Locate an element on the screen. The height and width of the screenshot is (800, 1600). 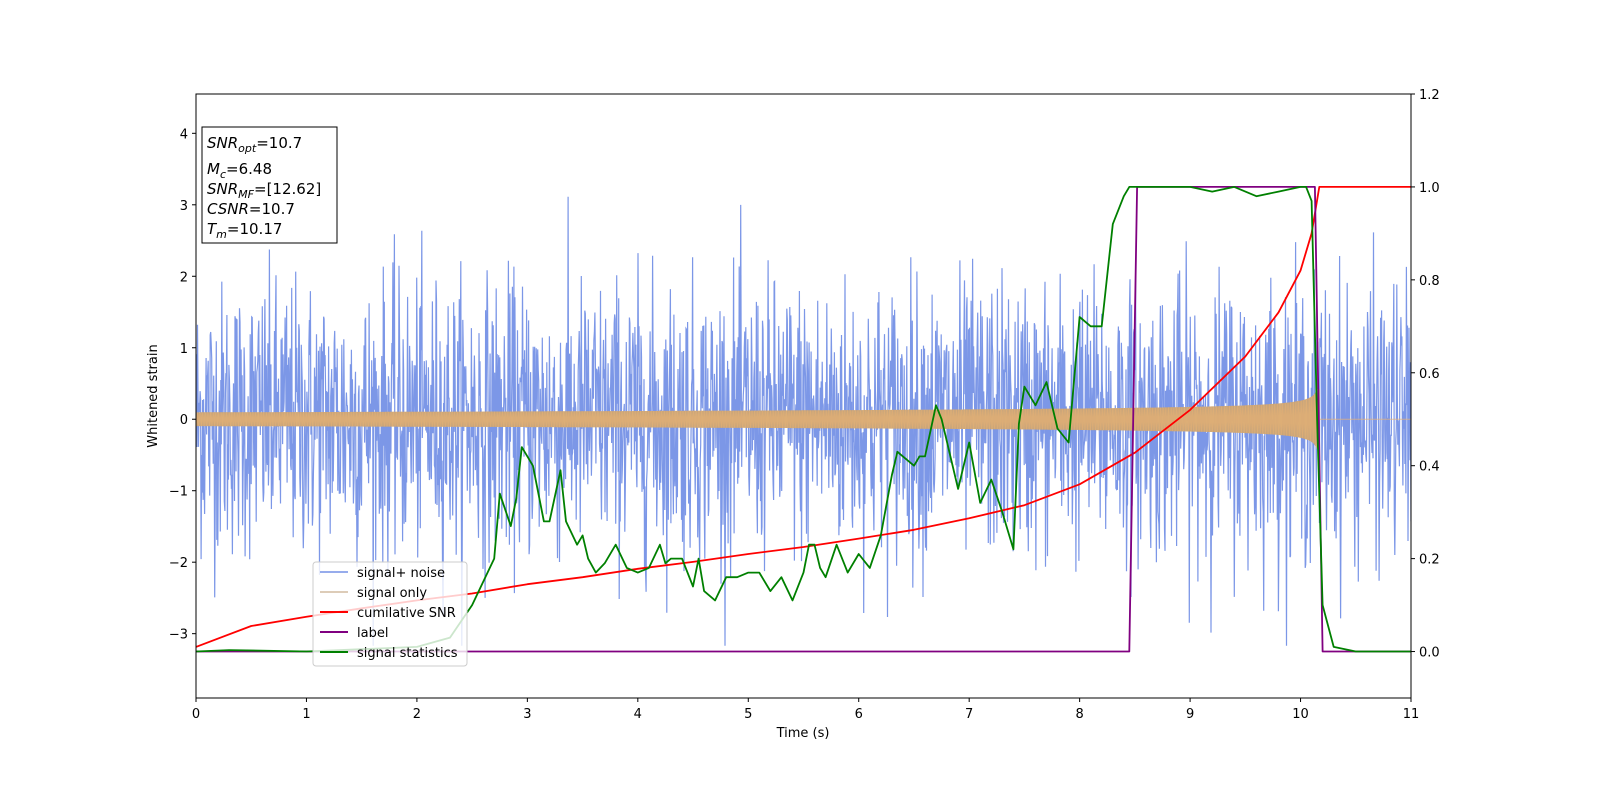
legend-label: signal statistics is located at coordinates (407, 653).